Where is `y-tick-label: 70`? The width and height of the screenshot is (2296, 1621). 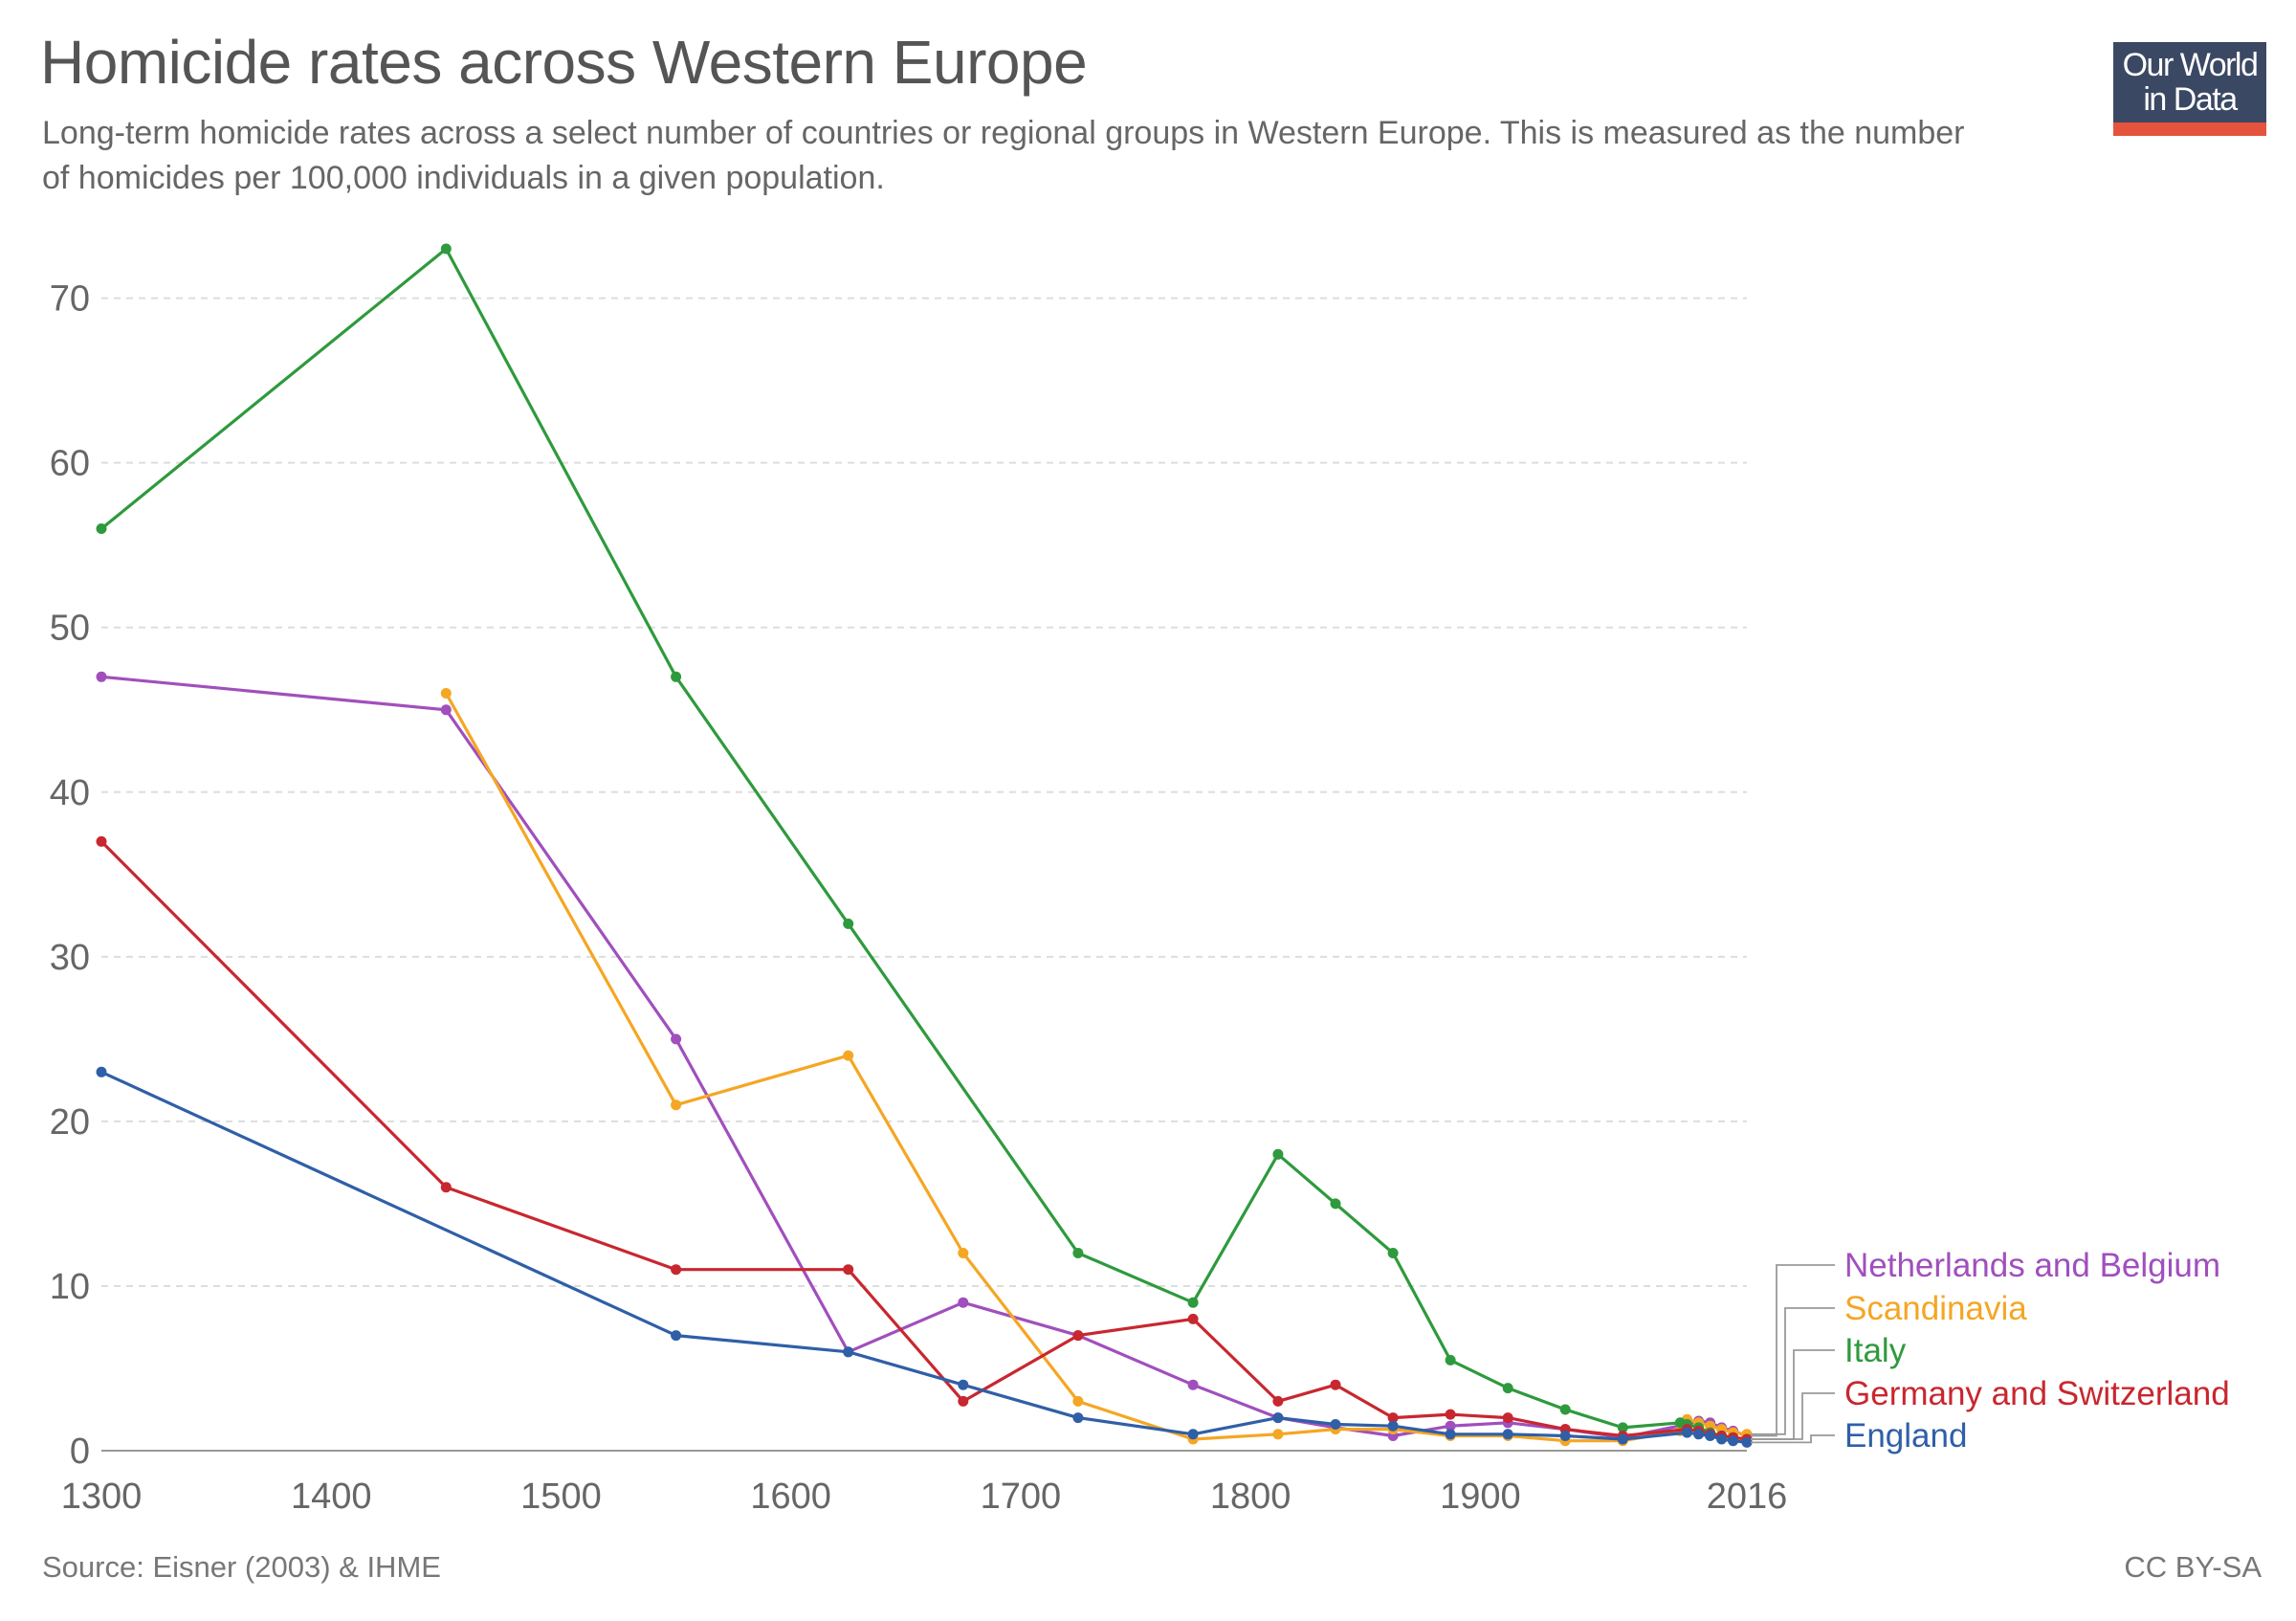
y-tick-label: 70 is located at coordinates (70, 299).